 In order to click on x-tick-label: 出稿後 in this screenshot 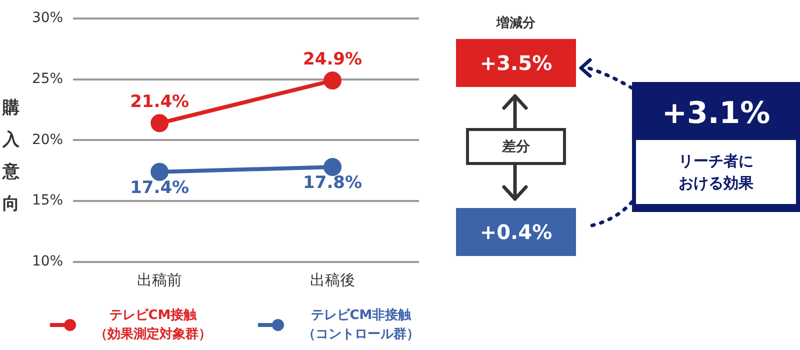, I will do `click(333, 279)`.